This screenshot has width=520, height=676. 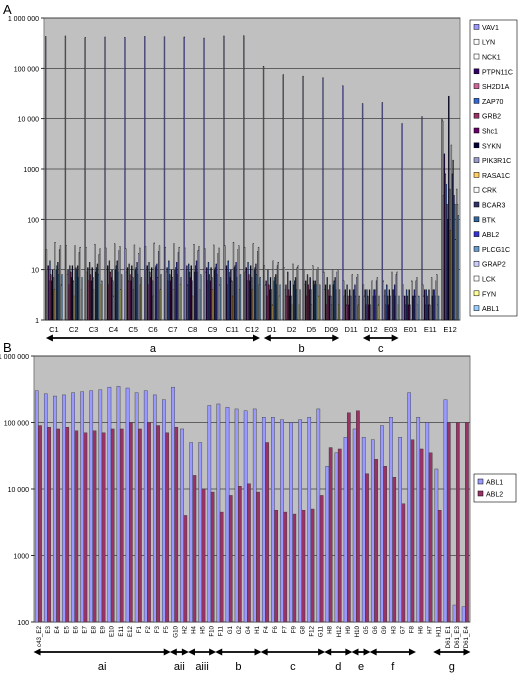 What do you see at coordinates (48, 629) in the screenshot?
I see `x-tick-label: E3` at bounding box center [48, 629].